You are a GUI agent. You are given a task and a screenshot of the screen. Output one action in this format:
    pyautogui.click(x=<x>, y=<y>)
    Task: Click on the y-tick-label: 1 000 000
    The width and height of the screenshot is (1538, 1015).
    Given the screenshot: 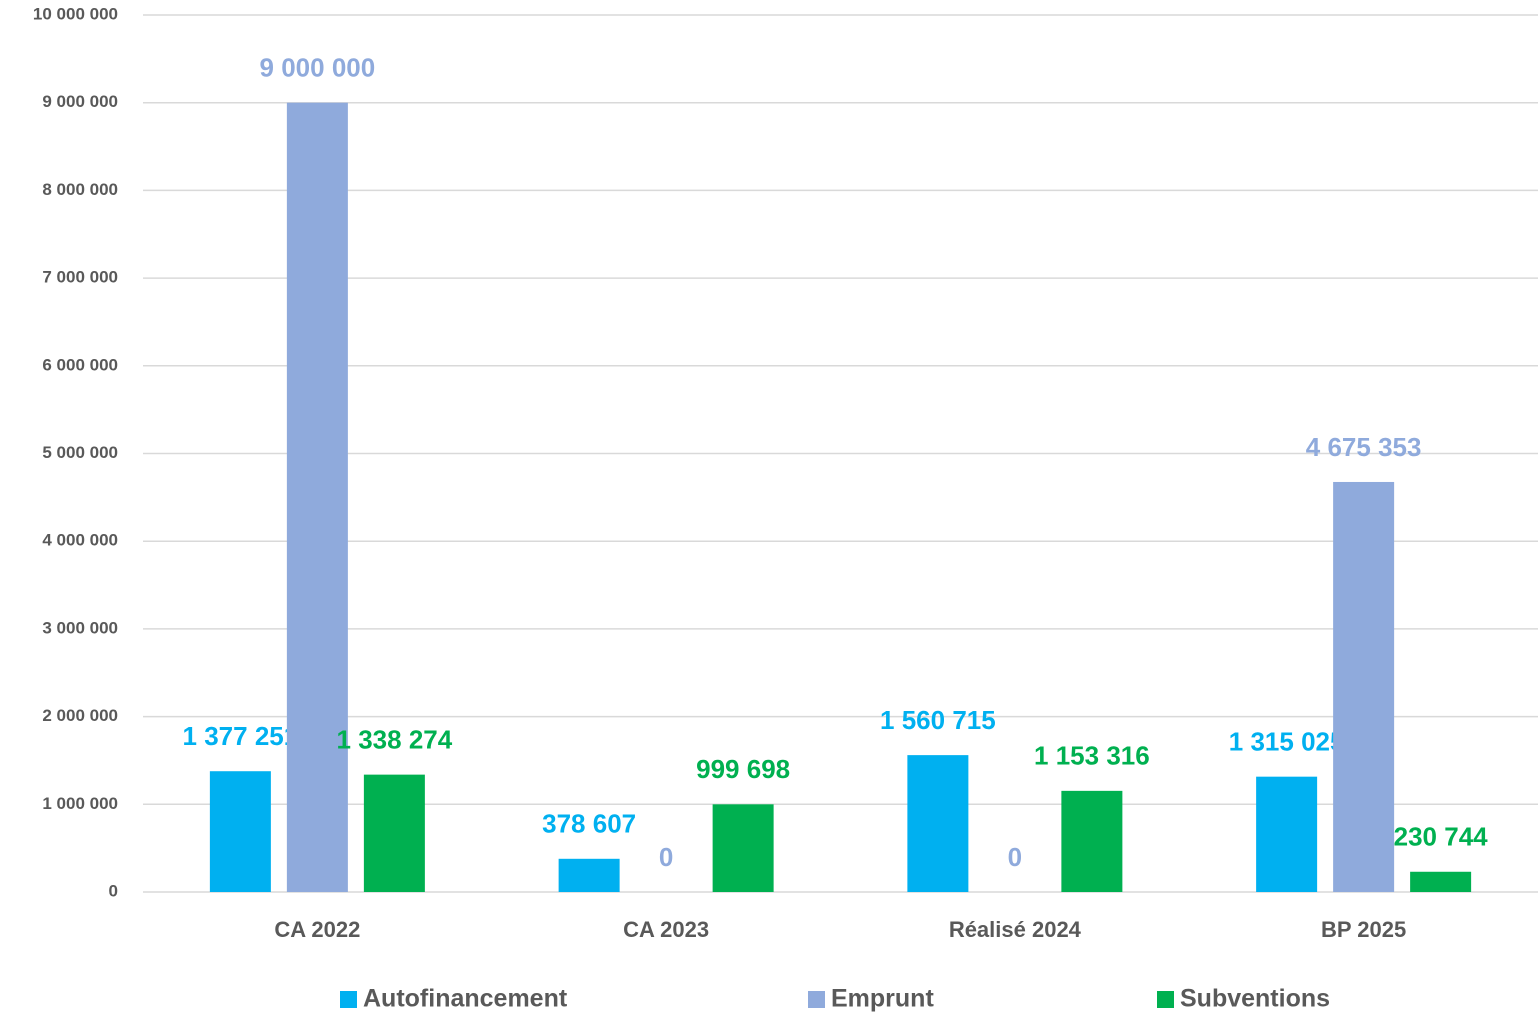 What is the action you would take?
    pyautogui.click(x=80, y=803)
    